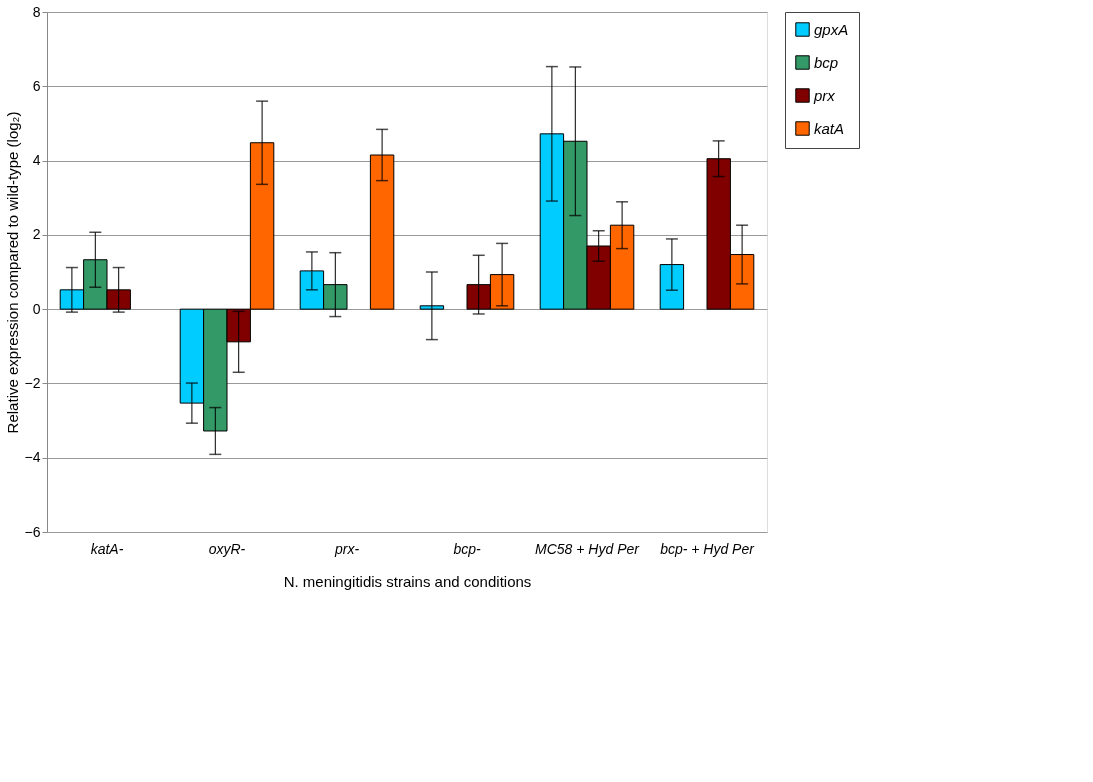  Describe the element at coordinates (346, 548) in the screenshot. I see `x-tick-label: prx-` at that location.